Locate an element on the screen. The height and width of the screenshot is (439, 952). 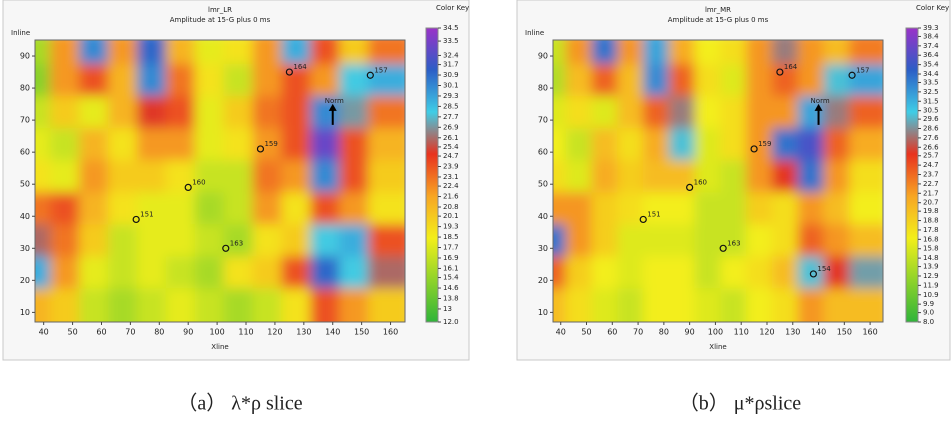
colorbar-tick-label: 28.5 is located at coordinates (451, 106).